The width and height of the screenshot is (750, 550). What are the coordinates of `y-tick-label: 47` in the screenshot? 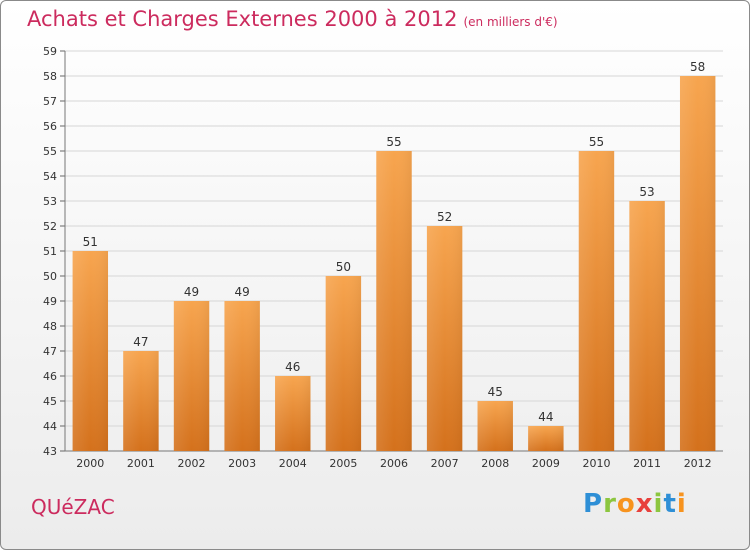 It's located at (50, 351).